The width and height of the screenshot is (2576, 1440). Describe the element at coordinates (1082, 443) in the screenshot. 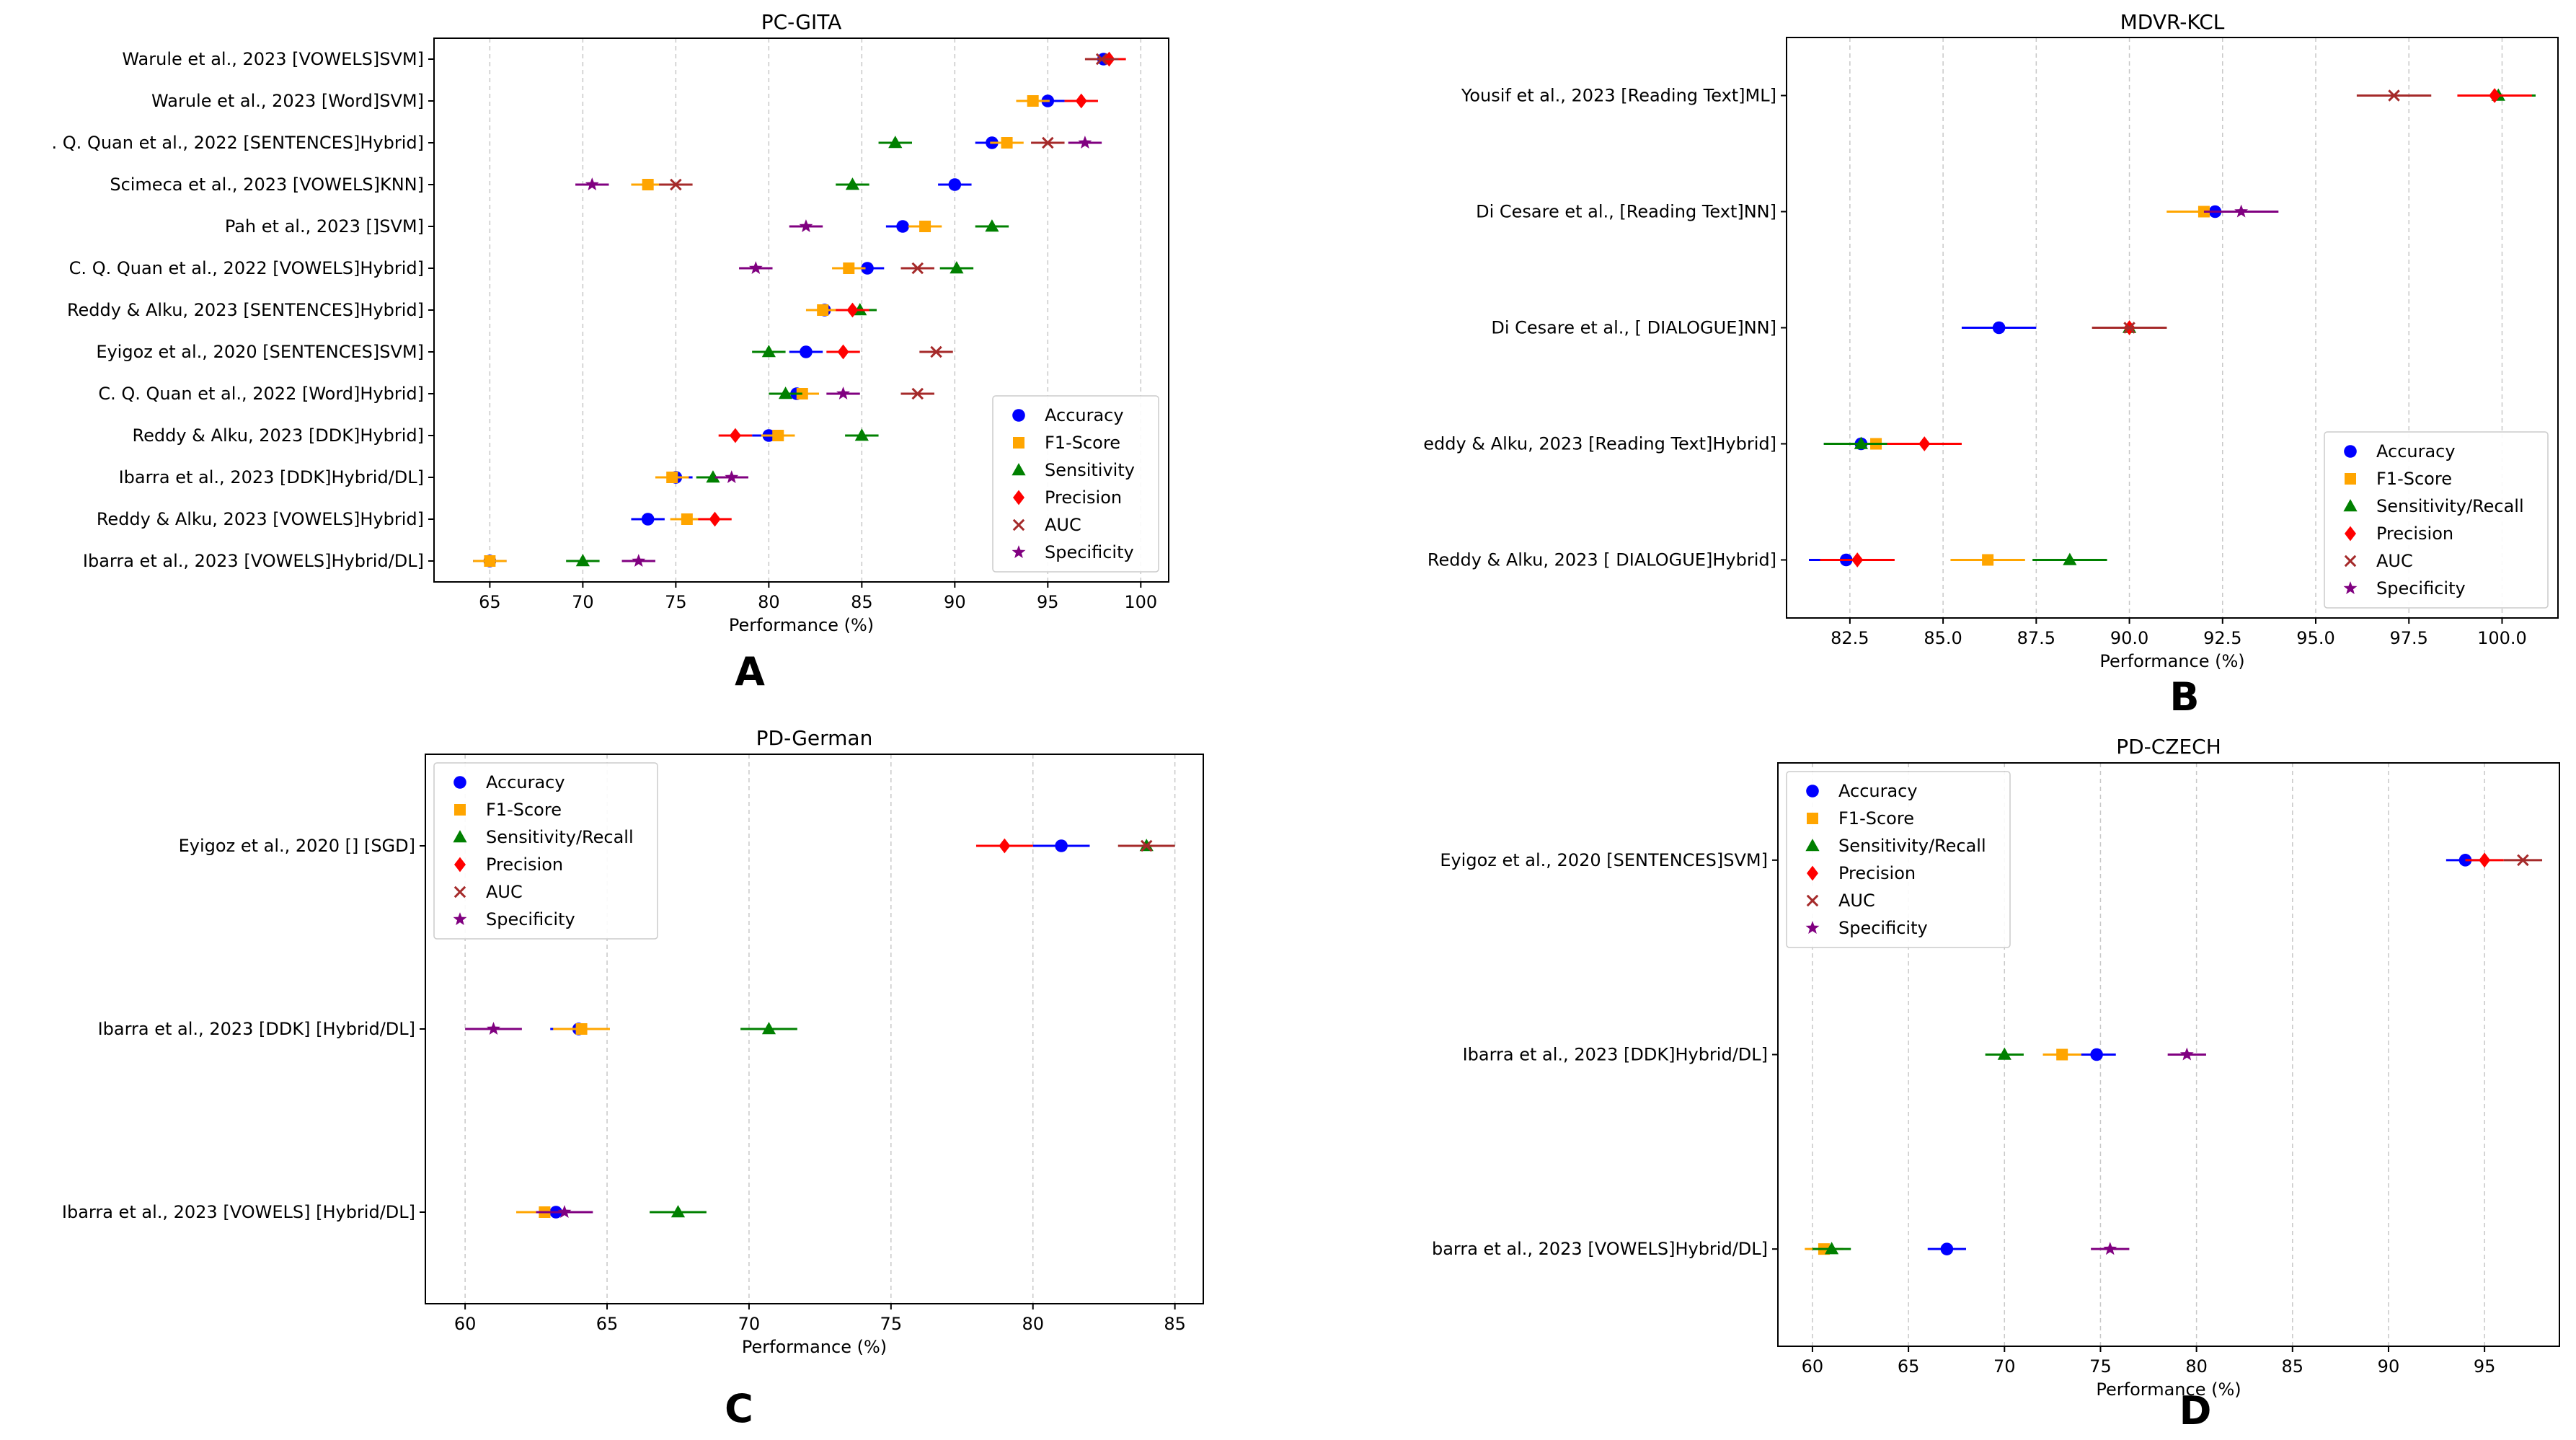

I see `legend-label: F1-Score` at that location.